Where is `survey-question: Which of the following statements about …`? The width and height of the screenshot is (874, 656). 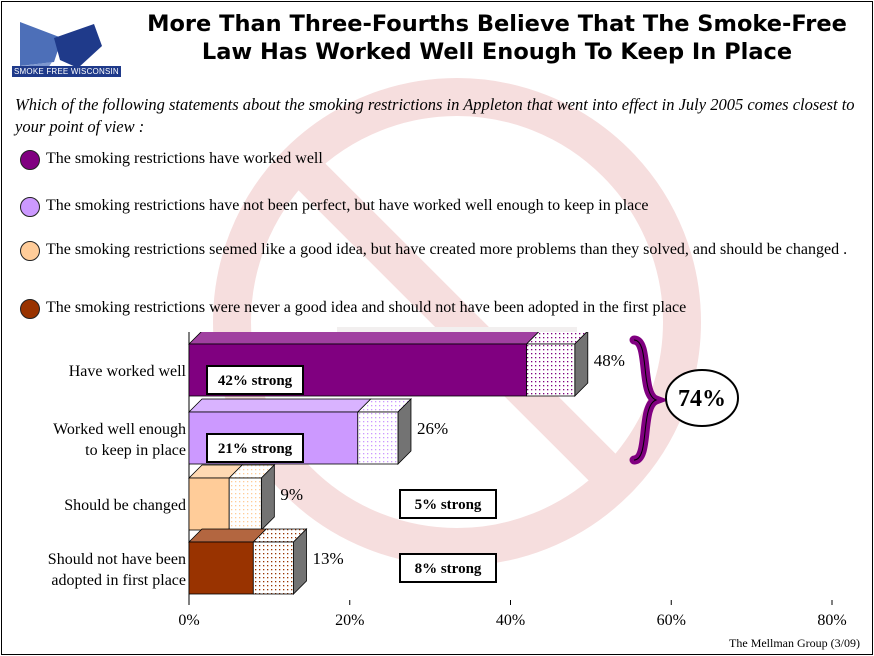 survey-question: Which of the following statements about … is located at coordinates (435, 115).